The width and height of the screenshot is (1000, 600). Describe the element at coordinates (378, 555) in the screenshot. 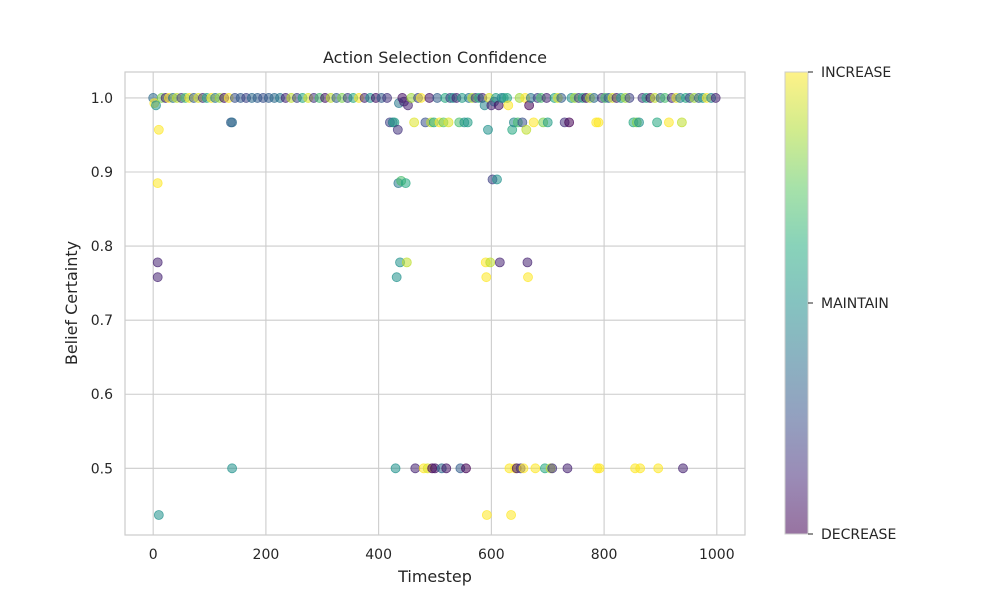

I see `x-tick-label: 400` at that location.